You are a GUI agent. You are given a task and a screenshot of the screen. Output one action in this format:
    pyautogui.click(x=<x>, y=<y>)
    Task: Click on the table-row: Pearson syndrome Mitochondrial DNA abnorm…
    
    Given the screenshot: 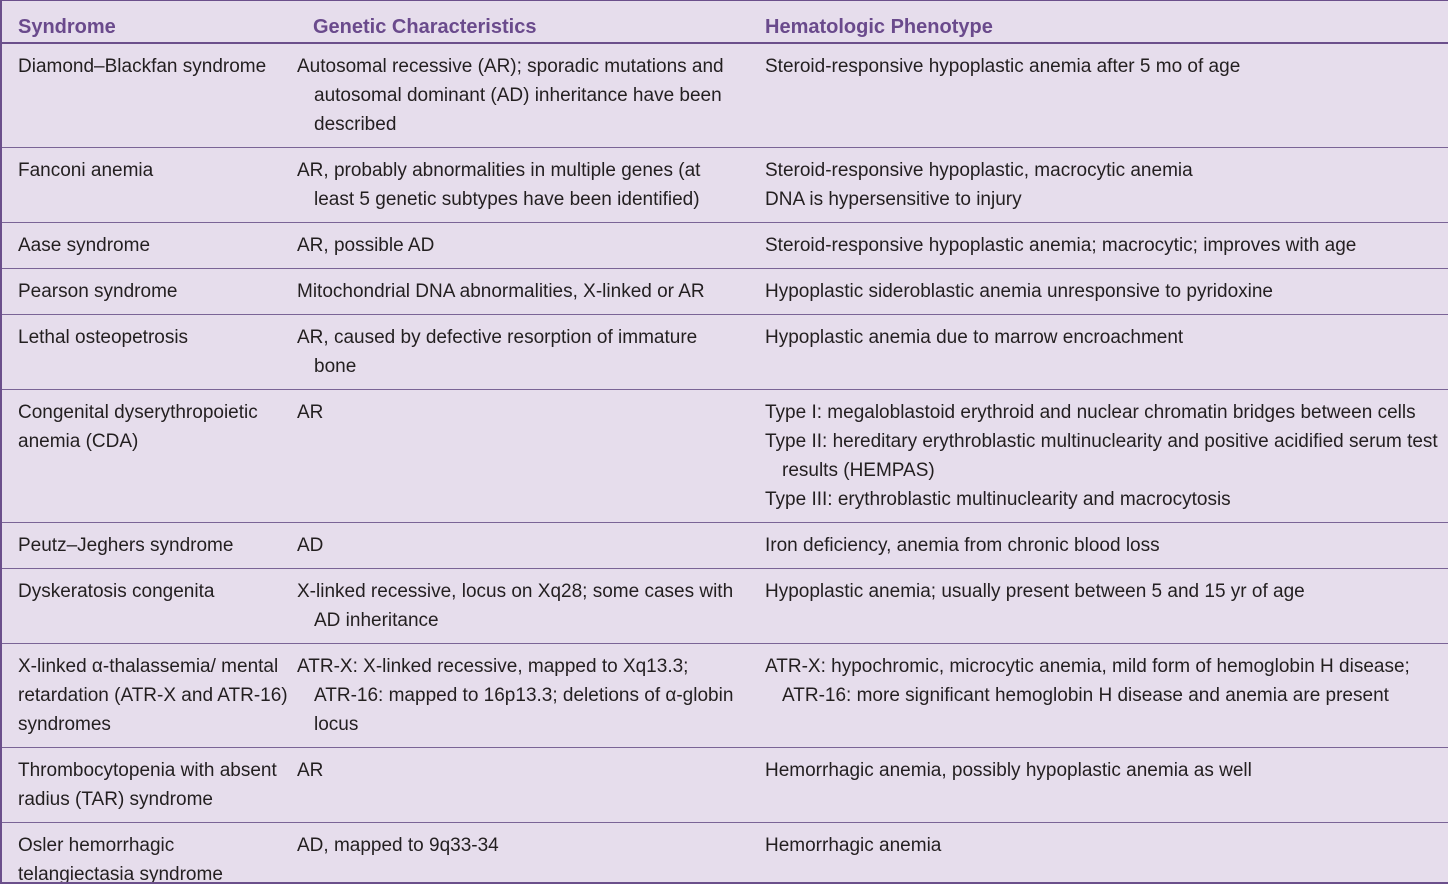 What is the action you would take?
    pyautogui.click(x=725, y=291)
    